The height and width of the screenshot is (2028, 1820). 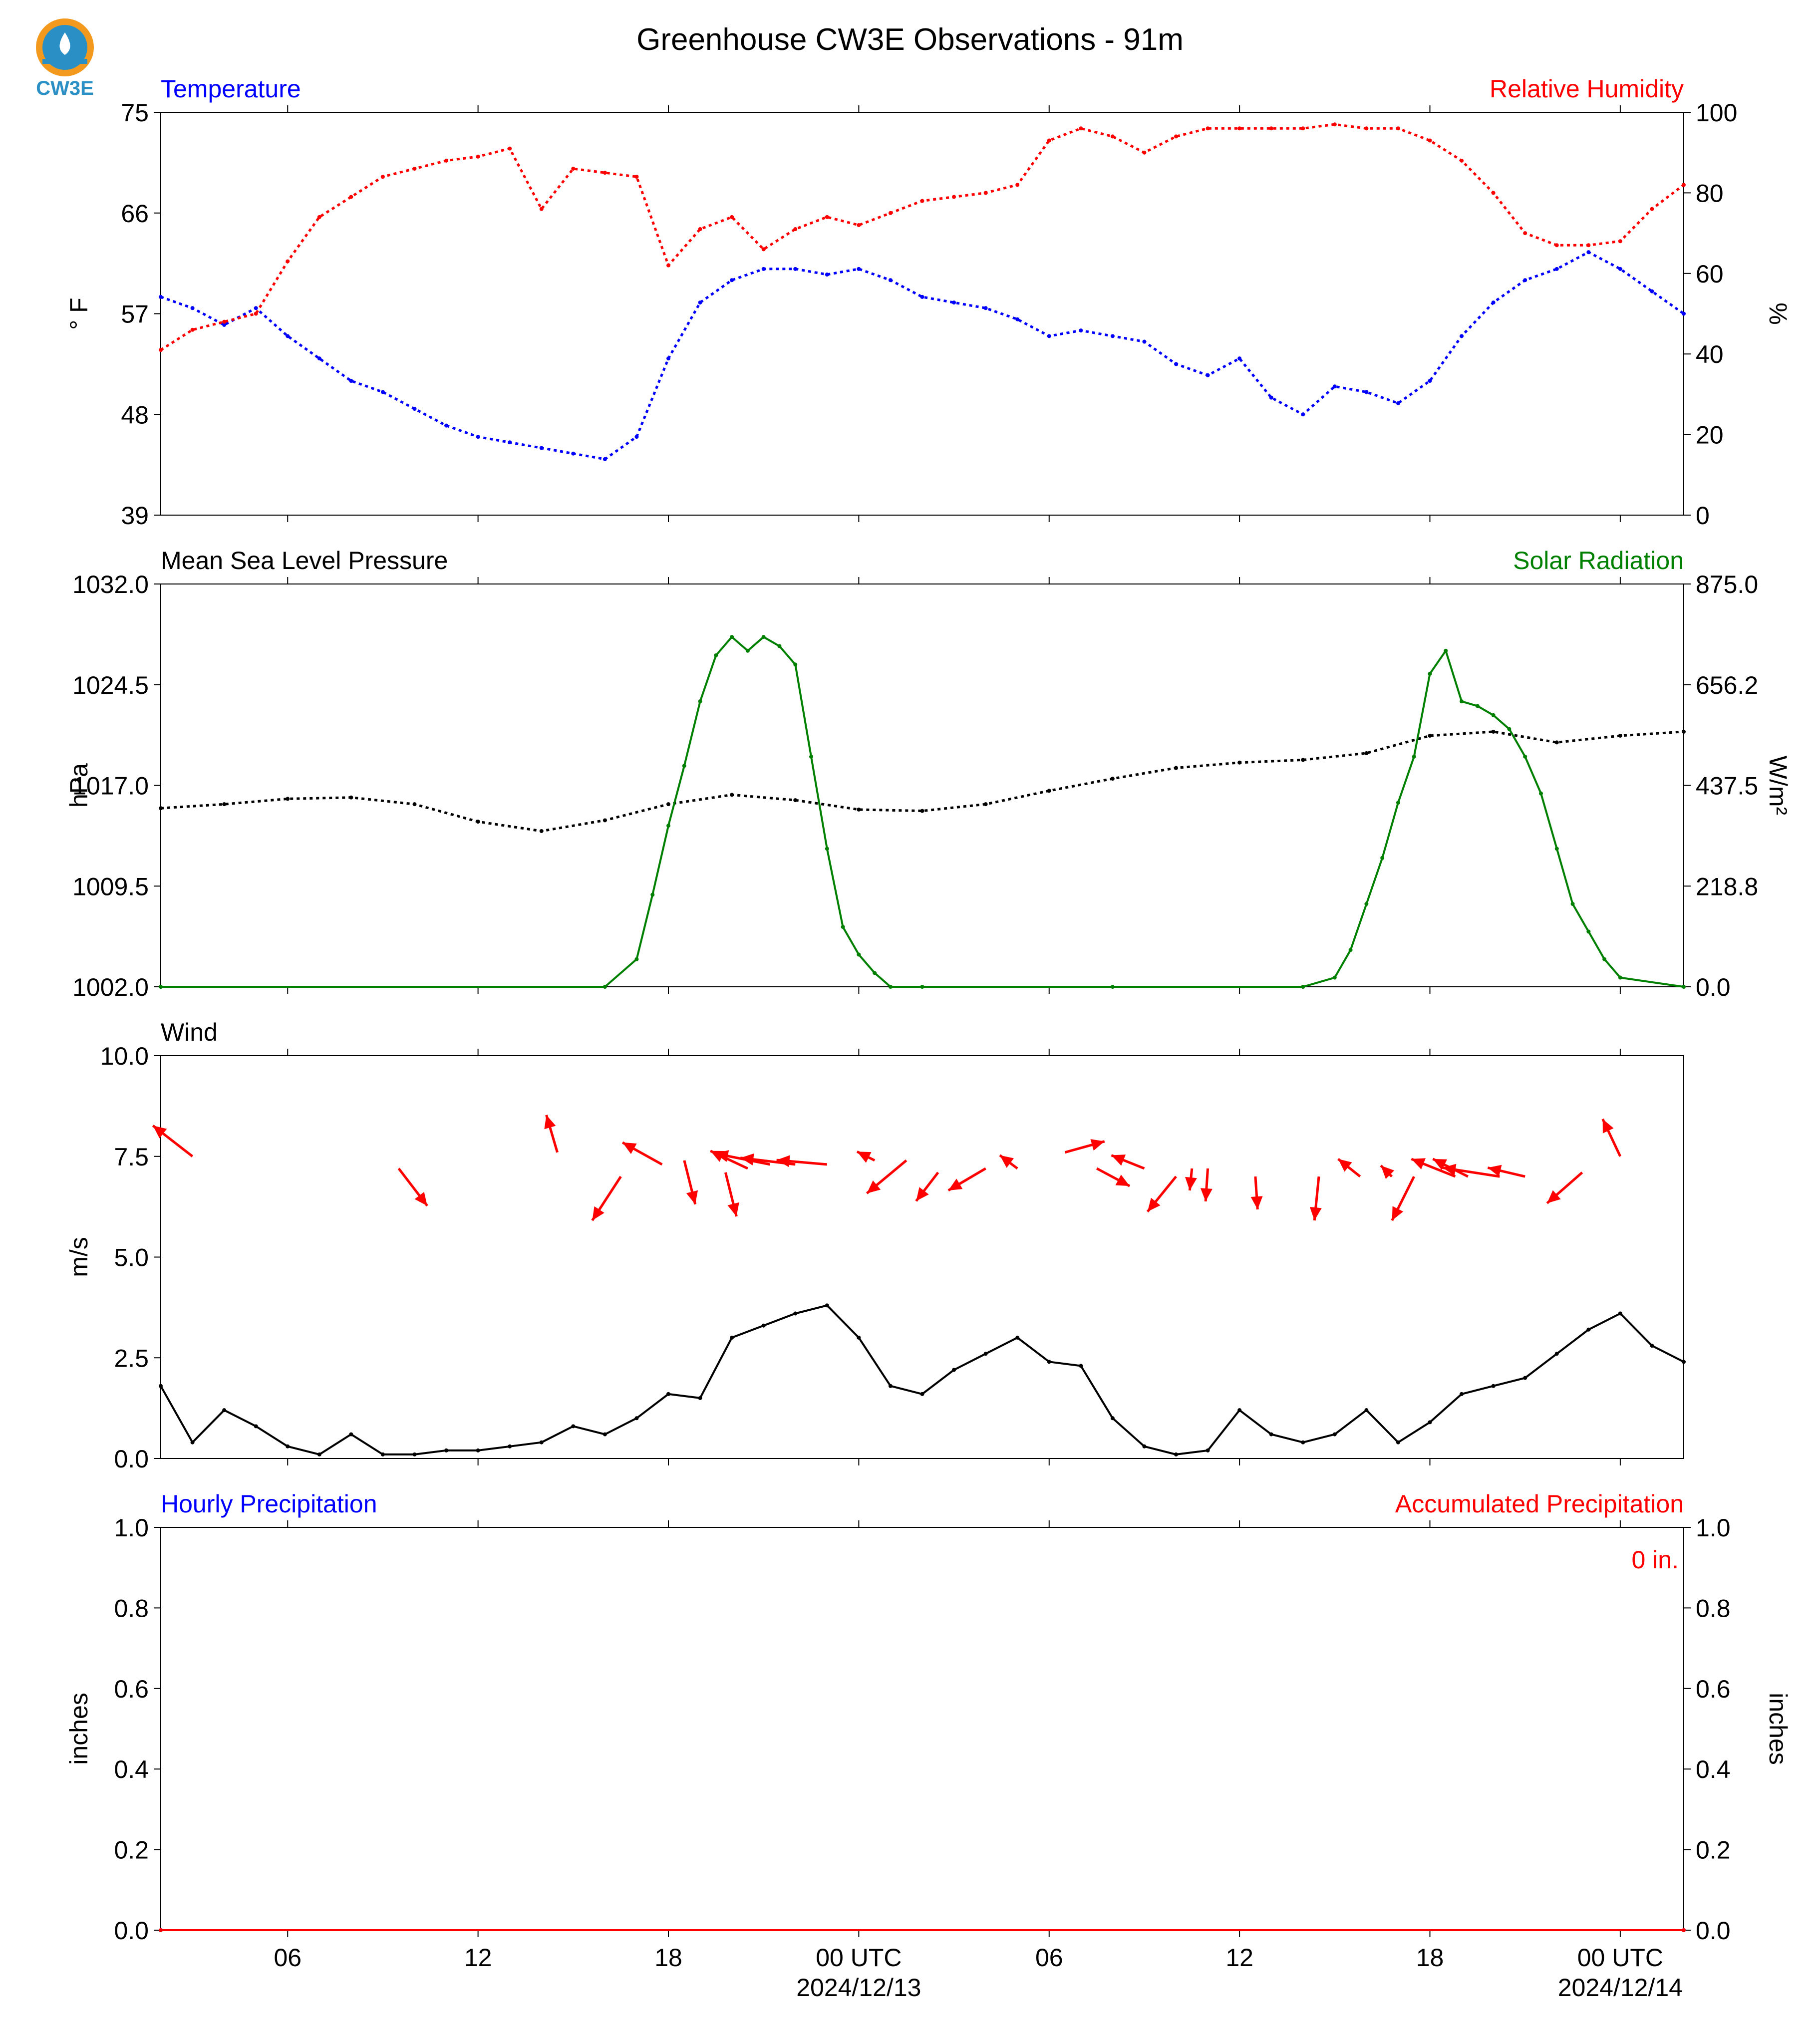 I want to click on x-tick-label: 12, so click(x=1239, y=1958).